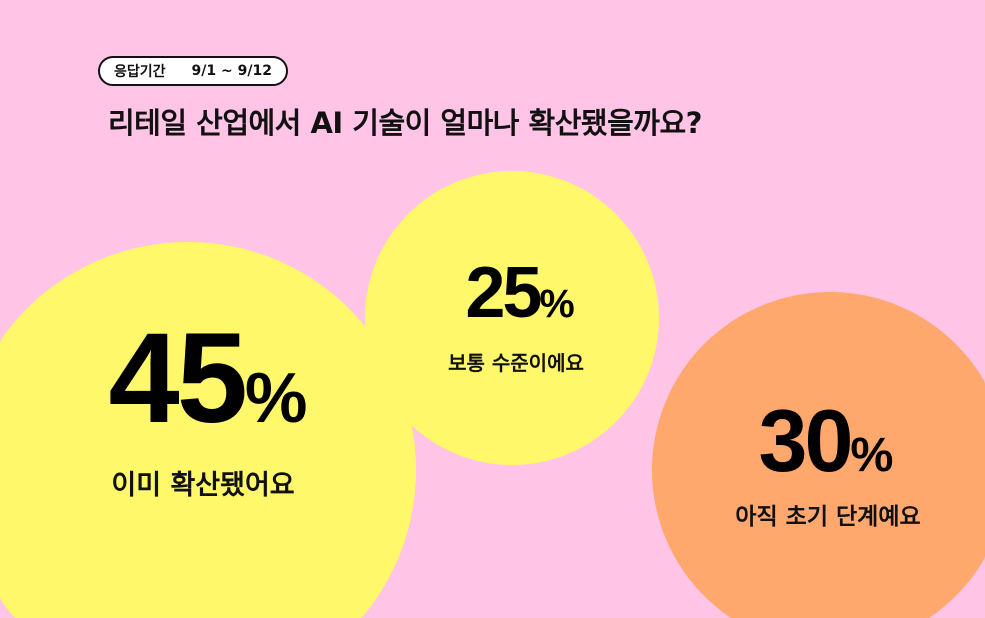  Describe the element at coordinates (520, 293) in the screenshot. I see `value-label-1: 25%` at that location.